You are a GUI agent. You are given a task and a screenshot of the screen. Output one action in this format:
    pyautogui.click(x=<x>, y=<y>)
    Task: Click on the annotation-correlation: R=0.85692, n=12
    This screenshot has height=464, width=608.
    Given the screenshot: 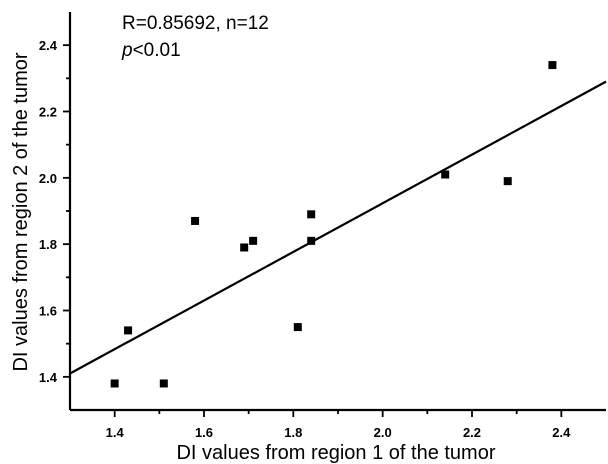 What is the action you would take?
    pyautogui.click(x=195, y=23)
    